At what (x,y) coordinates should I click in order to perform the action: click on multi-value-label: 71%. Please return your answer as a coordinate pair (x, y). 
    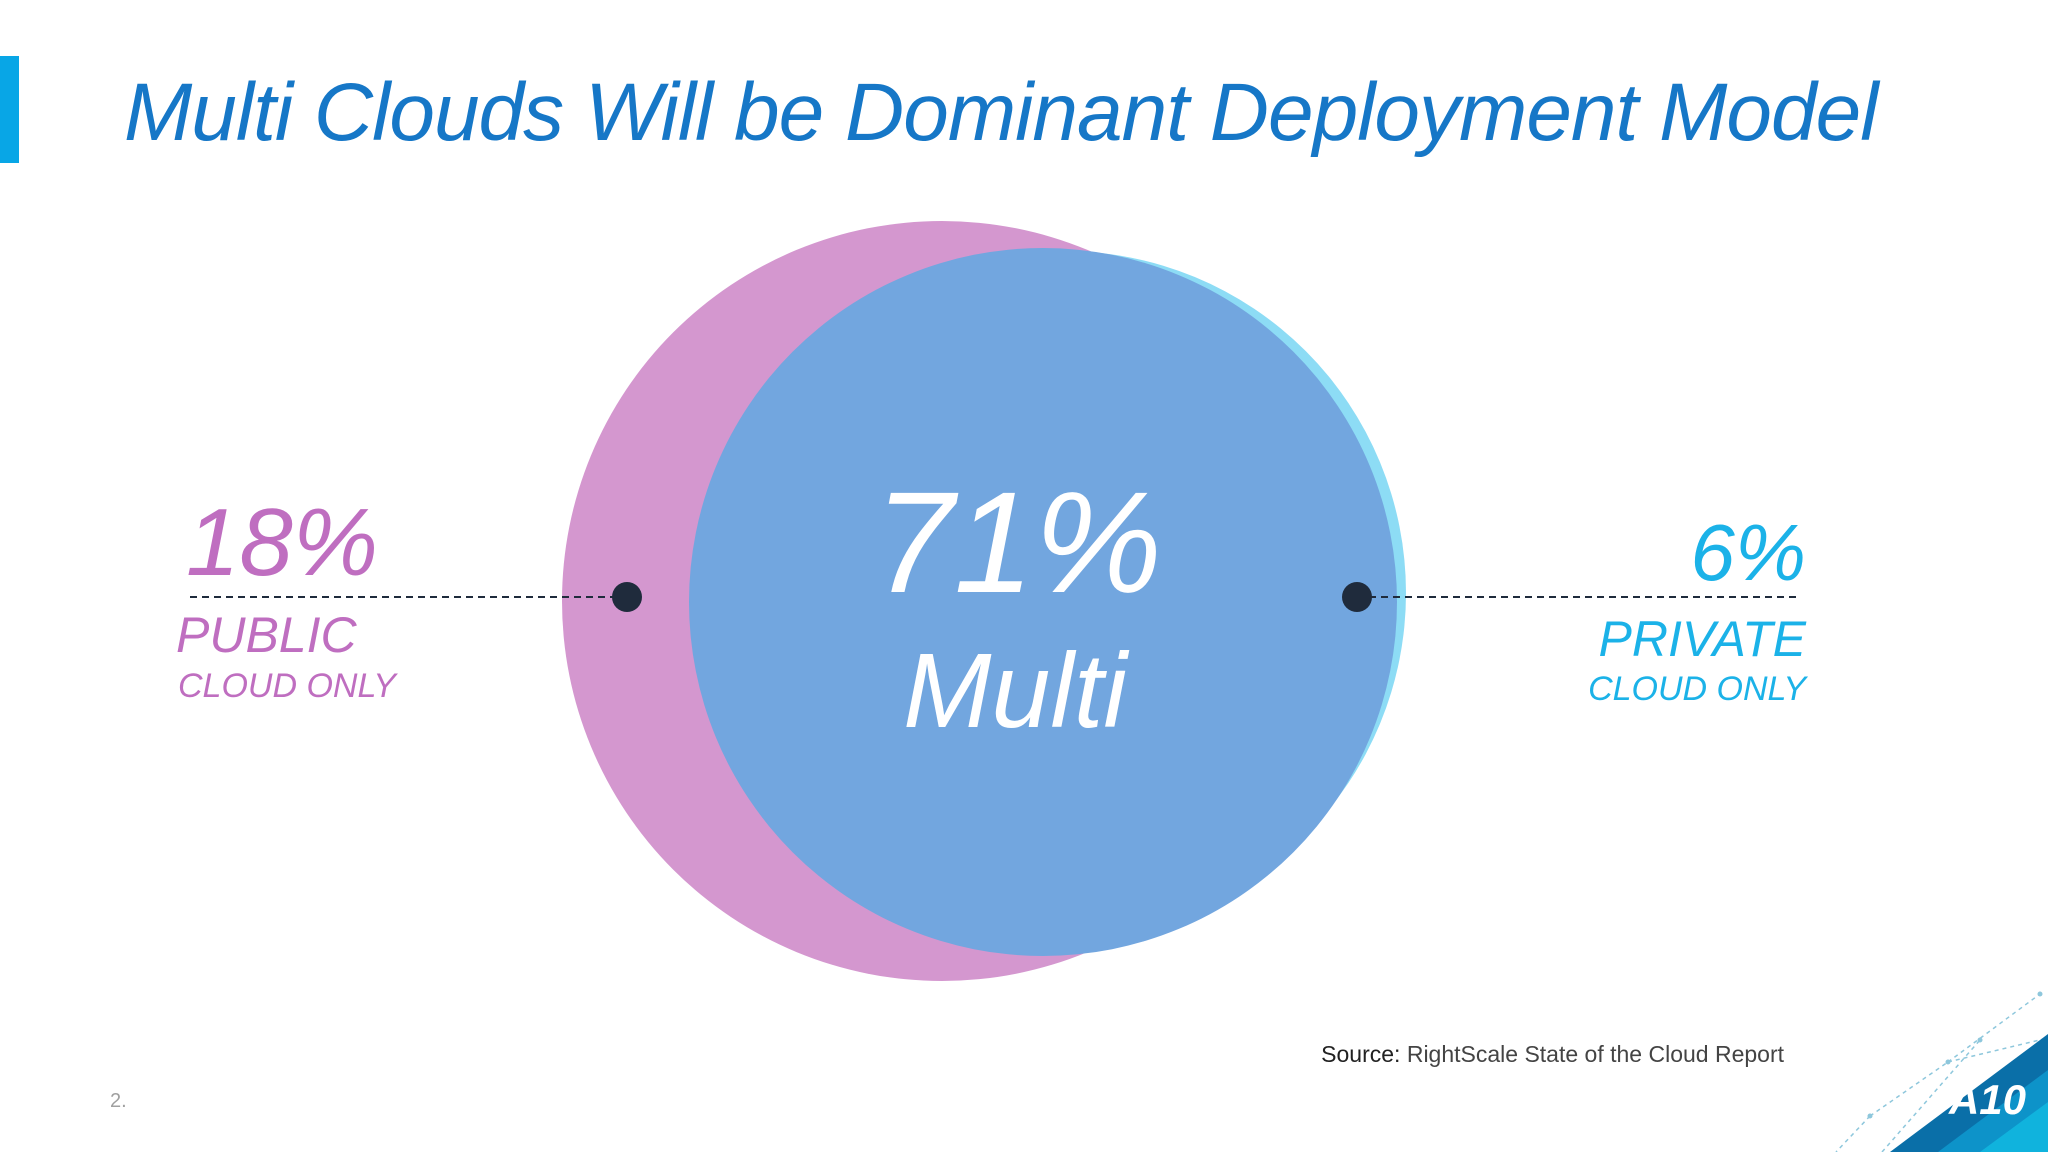
    Looking at the image, I should click on (1018, 542).